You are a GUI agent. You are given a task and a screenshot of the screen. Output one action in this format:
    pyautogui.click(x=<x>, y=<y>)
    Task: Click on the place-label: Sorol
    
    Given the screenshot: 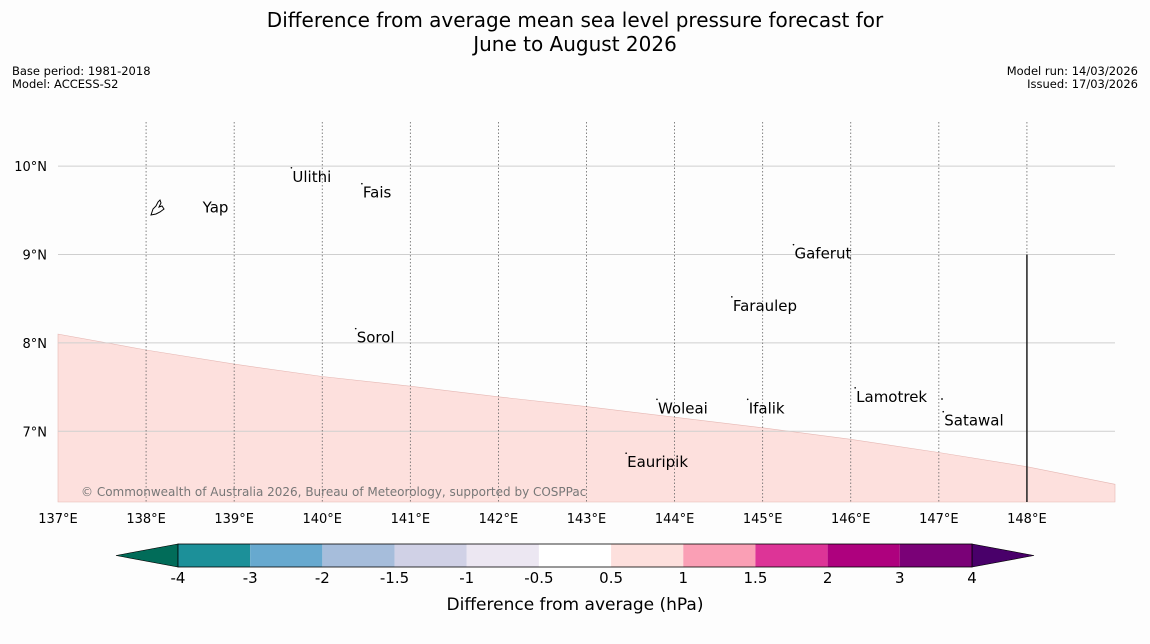 What is the action you would take?
    pyautogui.click(x=376, y=338)
    